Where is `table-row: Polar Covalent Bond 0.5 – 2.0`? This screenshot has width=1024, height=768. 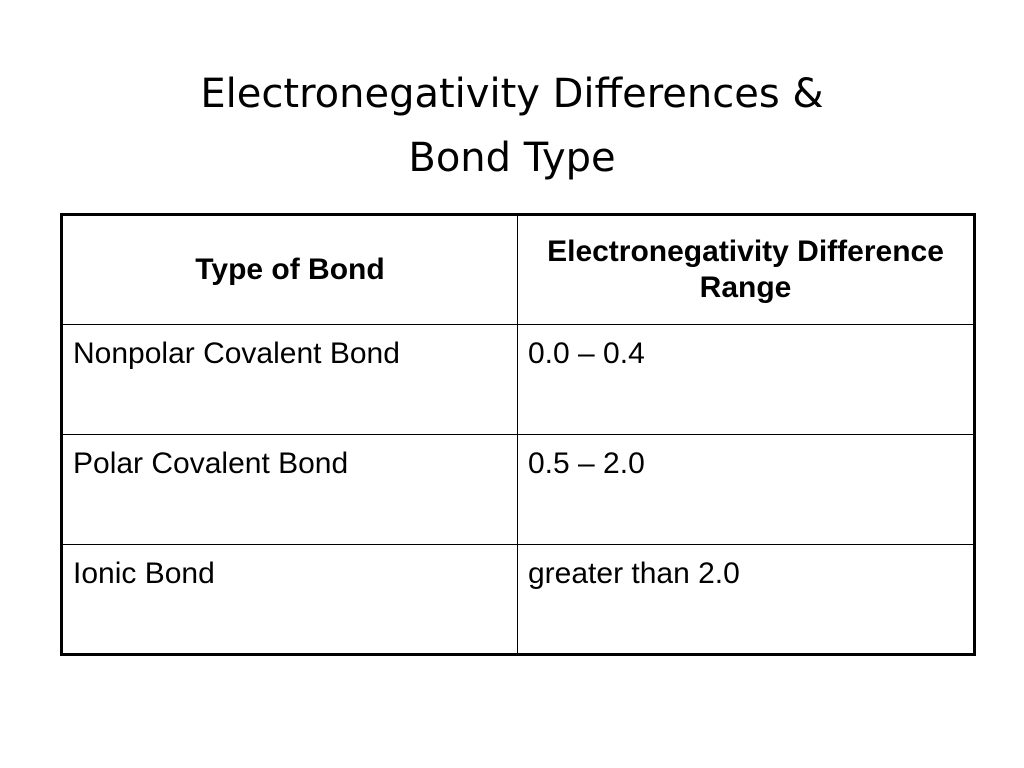 table-row: Polar Covalent Bond 0.5 – 2.0 is located at coordinates (518, 489).